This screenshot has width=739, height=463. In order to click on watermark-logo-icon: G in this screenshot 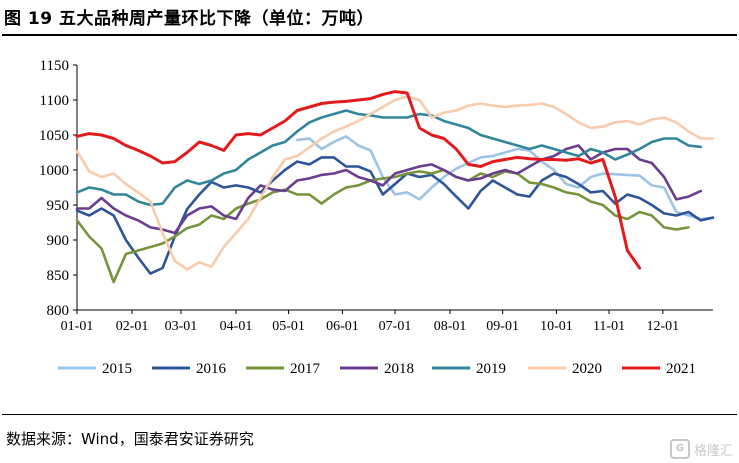, I will do `click(679, 449)`.